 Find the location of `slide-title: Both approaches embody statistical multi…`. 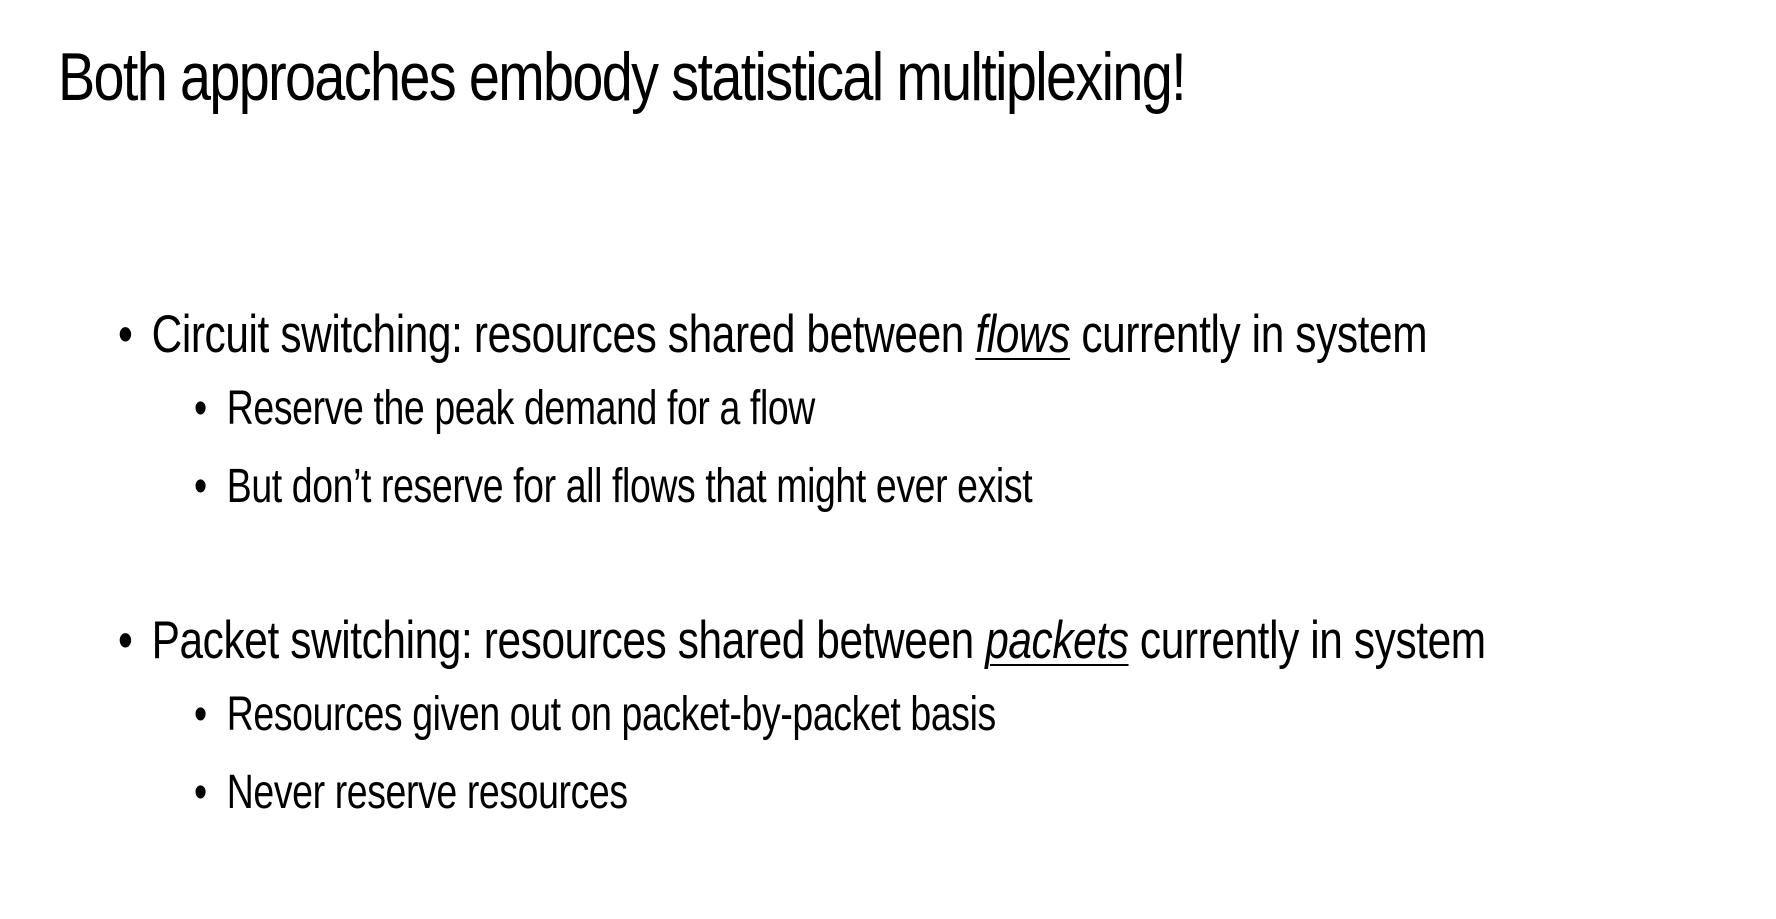

slide-title: Both approaches embody statistical multi… is located at coordinates (622, 77).